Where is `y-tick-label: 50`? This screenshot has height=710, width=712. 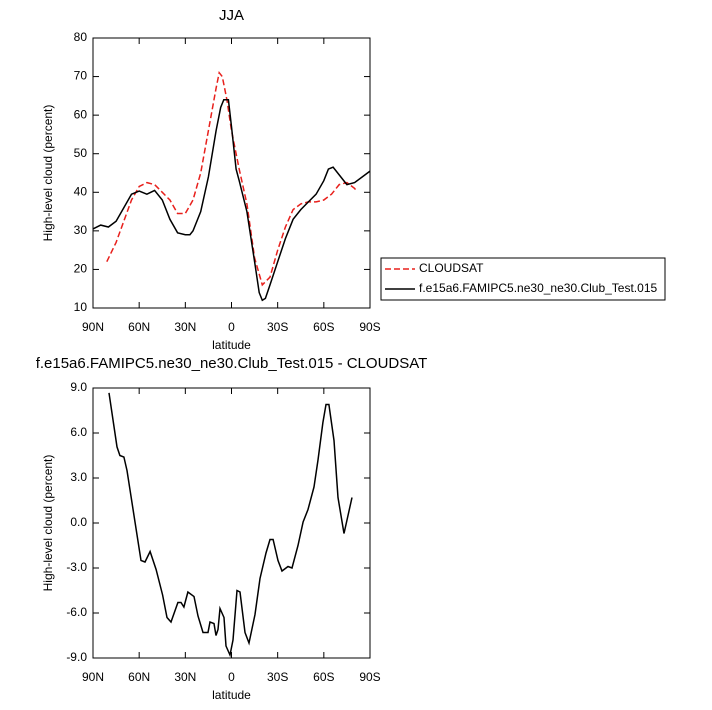 y-tick-label: 50 is located at coordinates (81, 153).